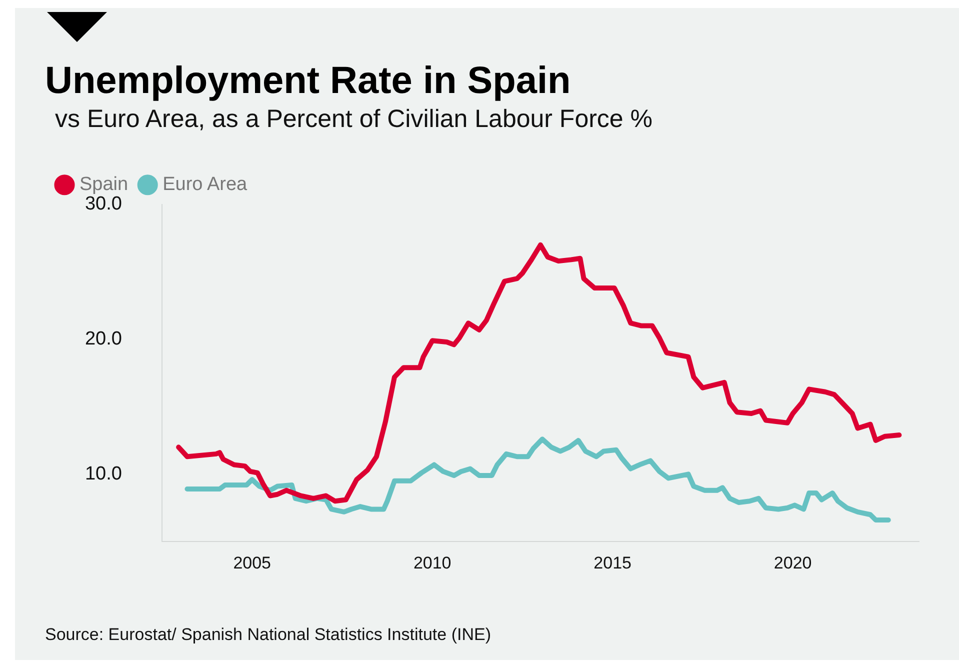 The width and height of the screenshot is (959, 668). What do you see at coordinates (104, 185) in the screenshot?
I see `legend-label: Spain` at bounding box center [104, 185].